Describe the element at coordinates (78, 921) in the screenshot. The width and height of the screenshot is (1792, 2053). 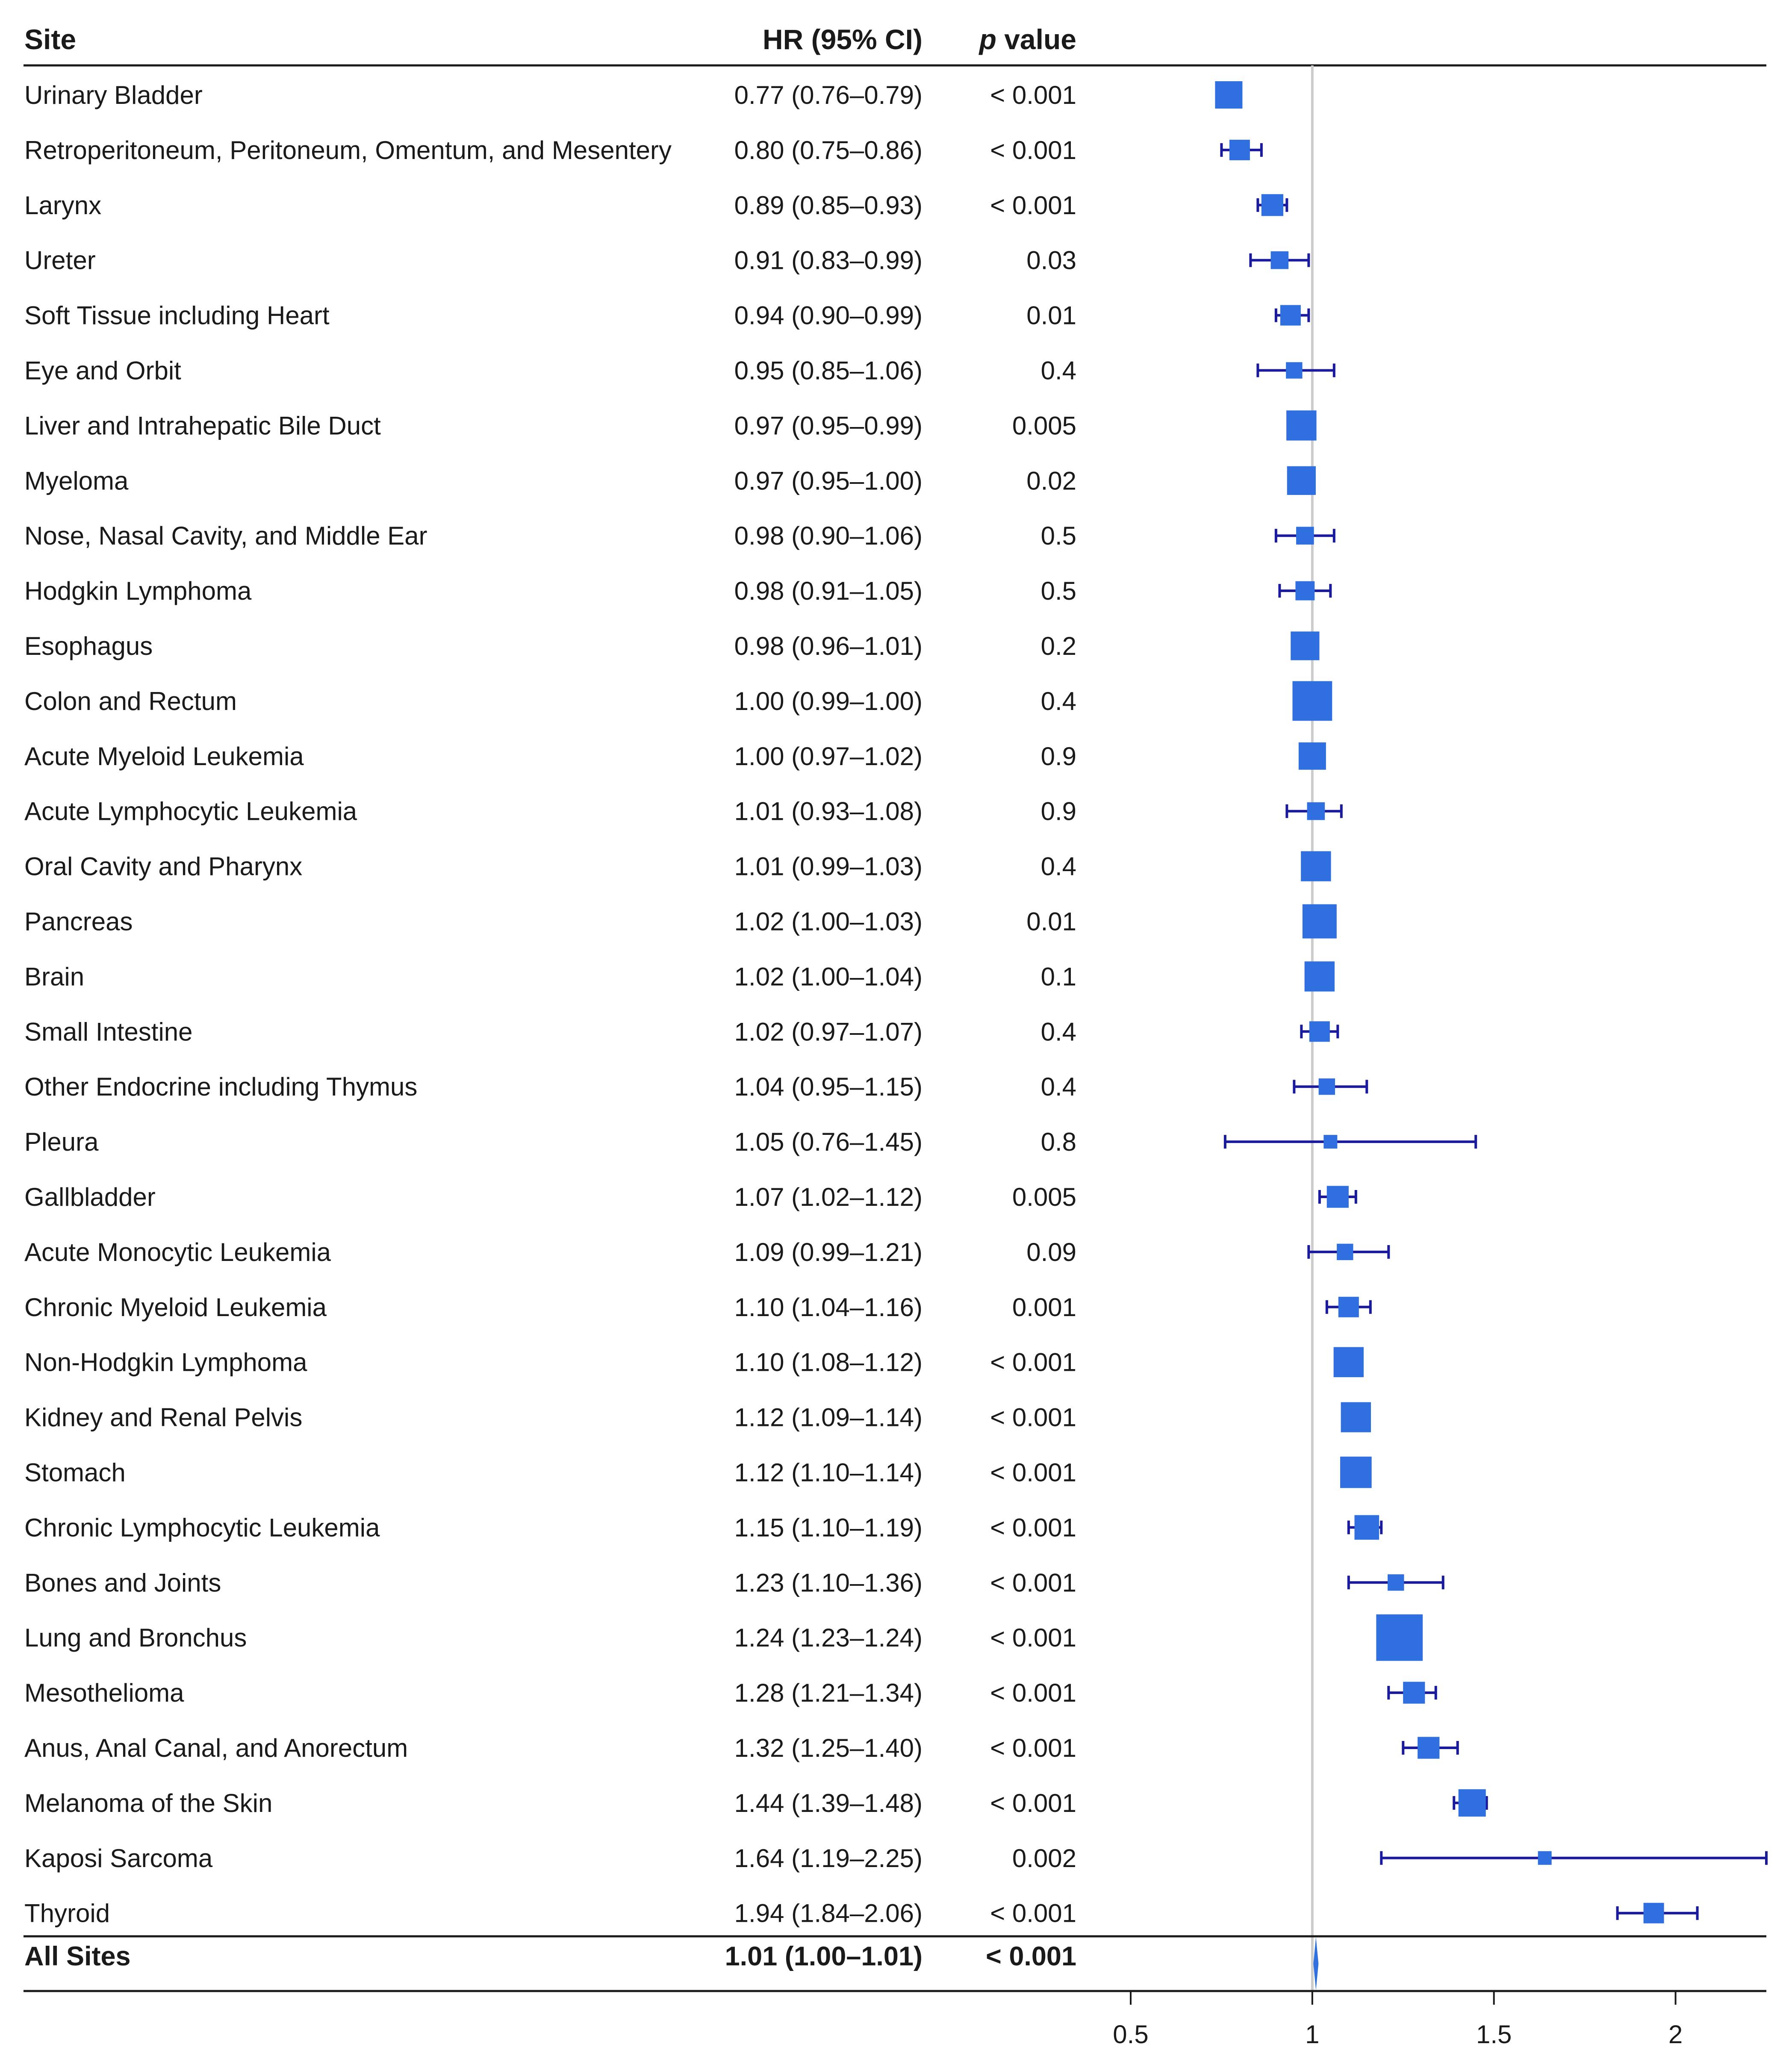
I see `row-site-label: Pancreas` at that location.